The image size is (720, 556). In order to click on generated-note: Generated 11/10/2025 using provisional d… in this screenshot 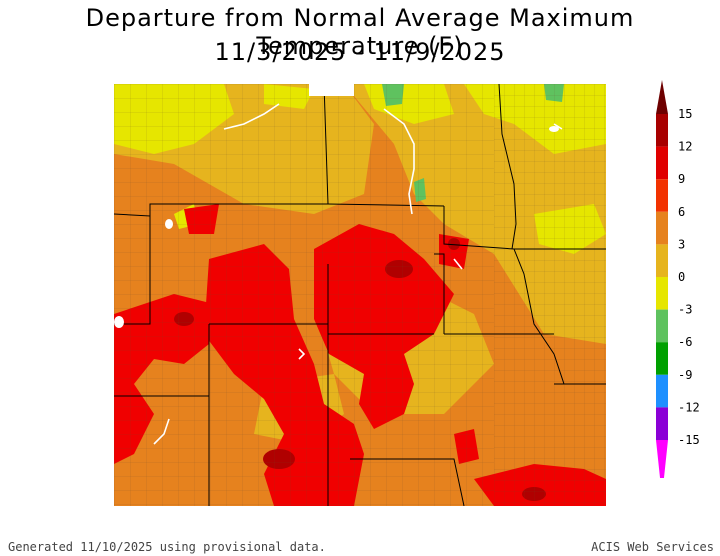, I will do `click(167, 547)`.